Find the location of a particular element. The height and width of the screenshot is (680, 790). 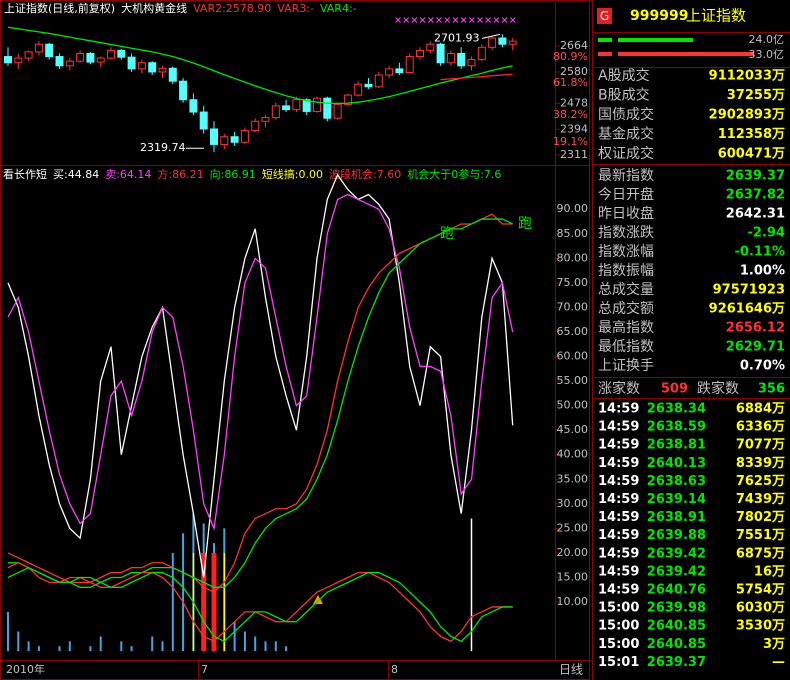

tick-volume: 8339万 is located at coordinates (760, 463).